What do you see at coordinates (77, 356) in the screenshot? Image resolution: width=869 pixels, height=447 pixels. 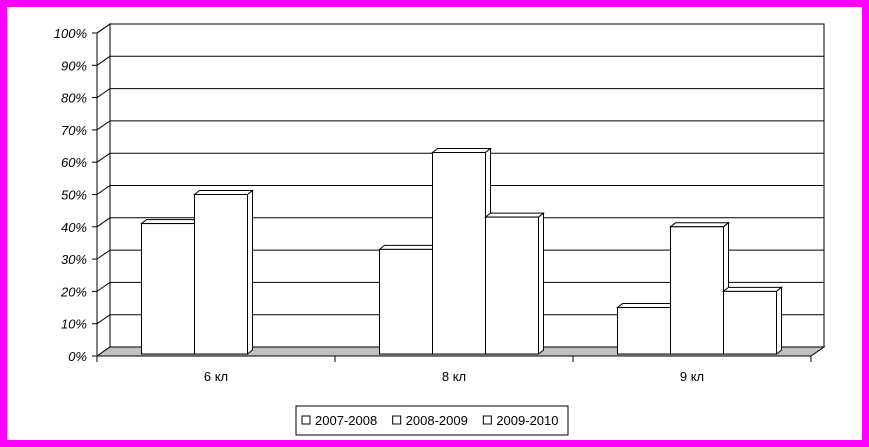 I see `y-tick-label: 0%` at bounding box center [77, 356].